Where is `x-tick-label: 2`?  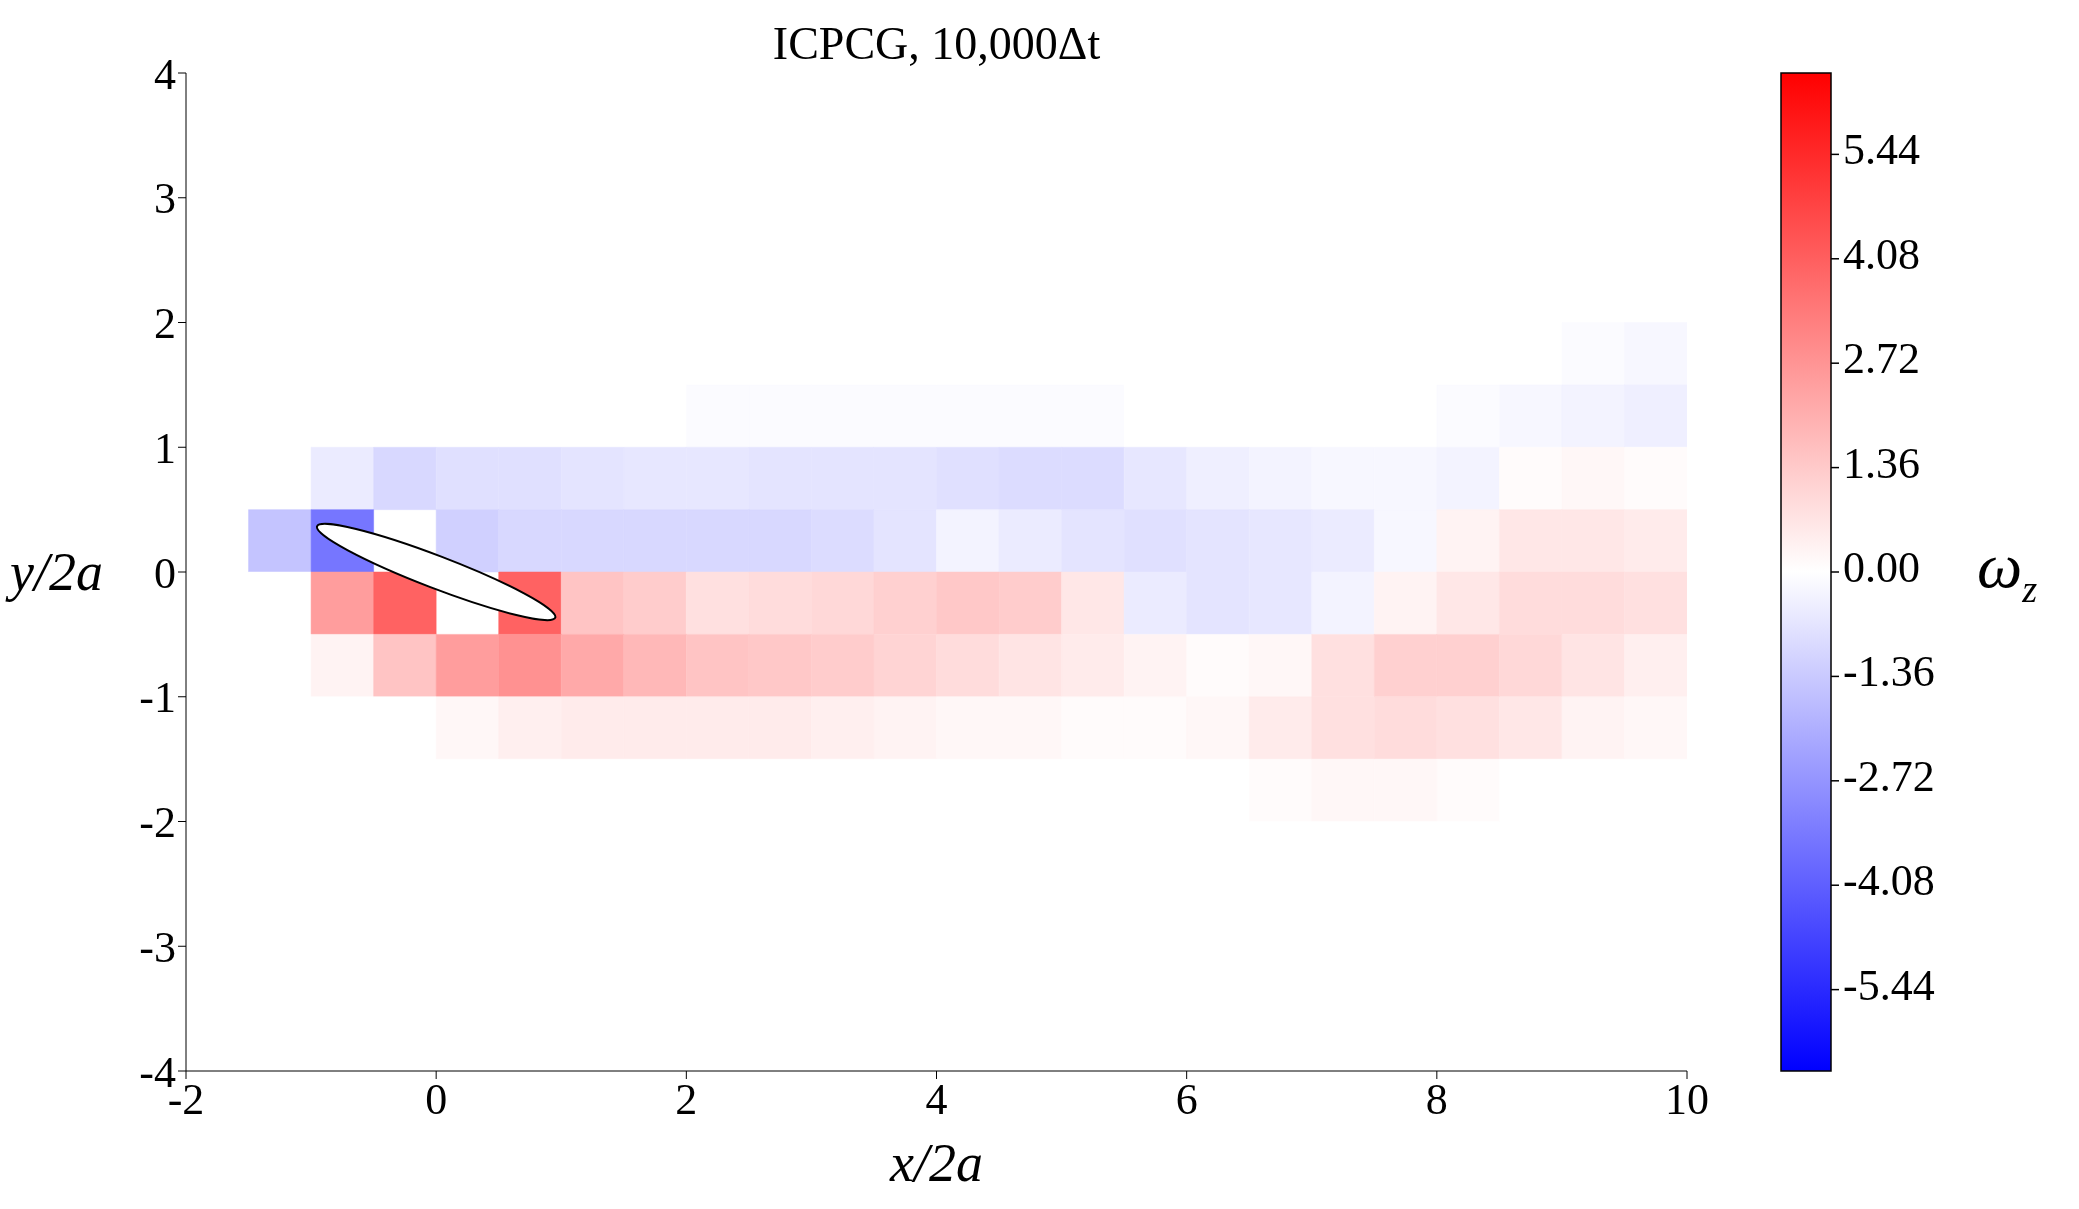
x-tick-label: 2 is located at coordinates (686, 1100).